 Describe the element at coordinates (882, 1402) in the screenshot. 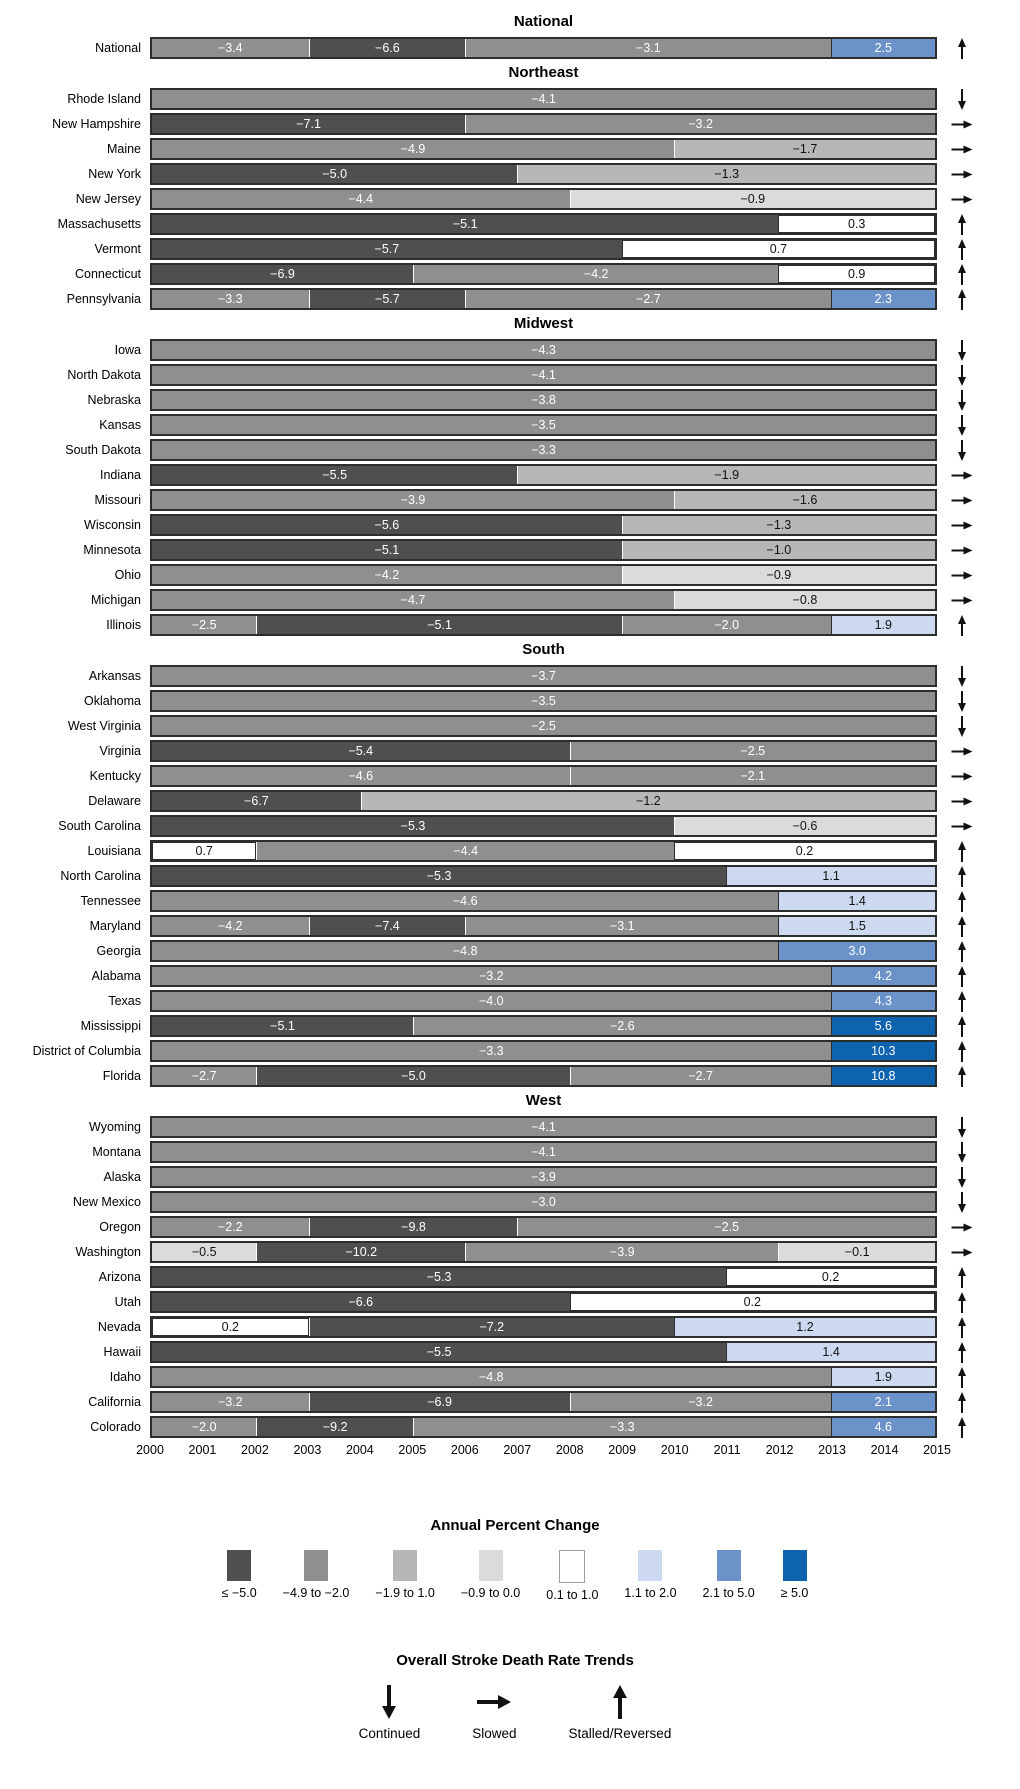

I see `apc-segment: 2.1` at that location.